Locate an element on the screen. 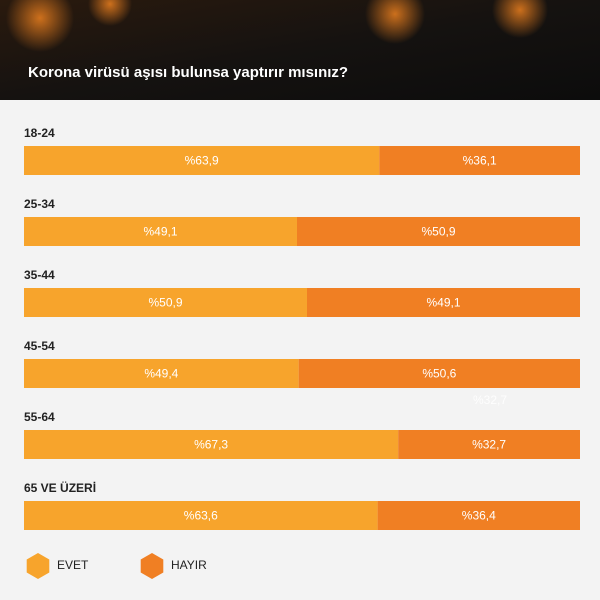  value-label: %32,7 is located at coordinates (489, 445).